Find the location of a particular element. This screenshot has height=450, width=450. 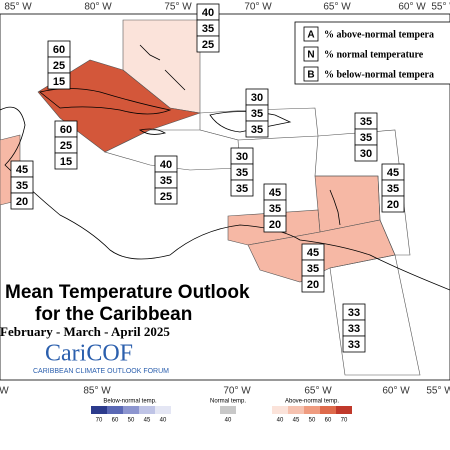

season: February - March - April 2025 is located at coordinates (85, 331).